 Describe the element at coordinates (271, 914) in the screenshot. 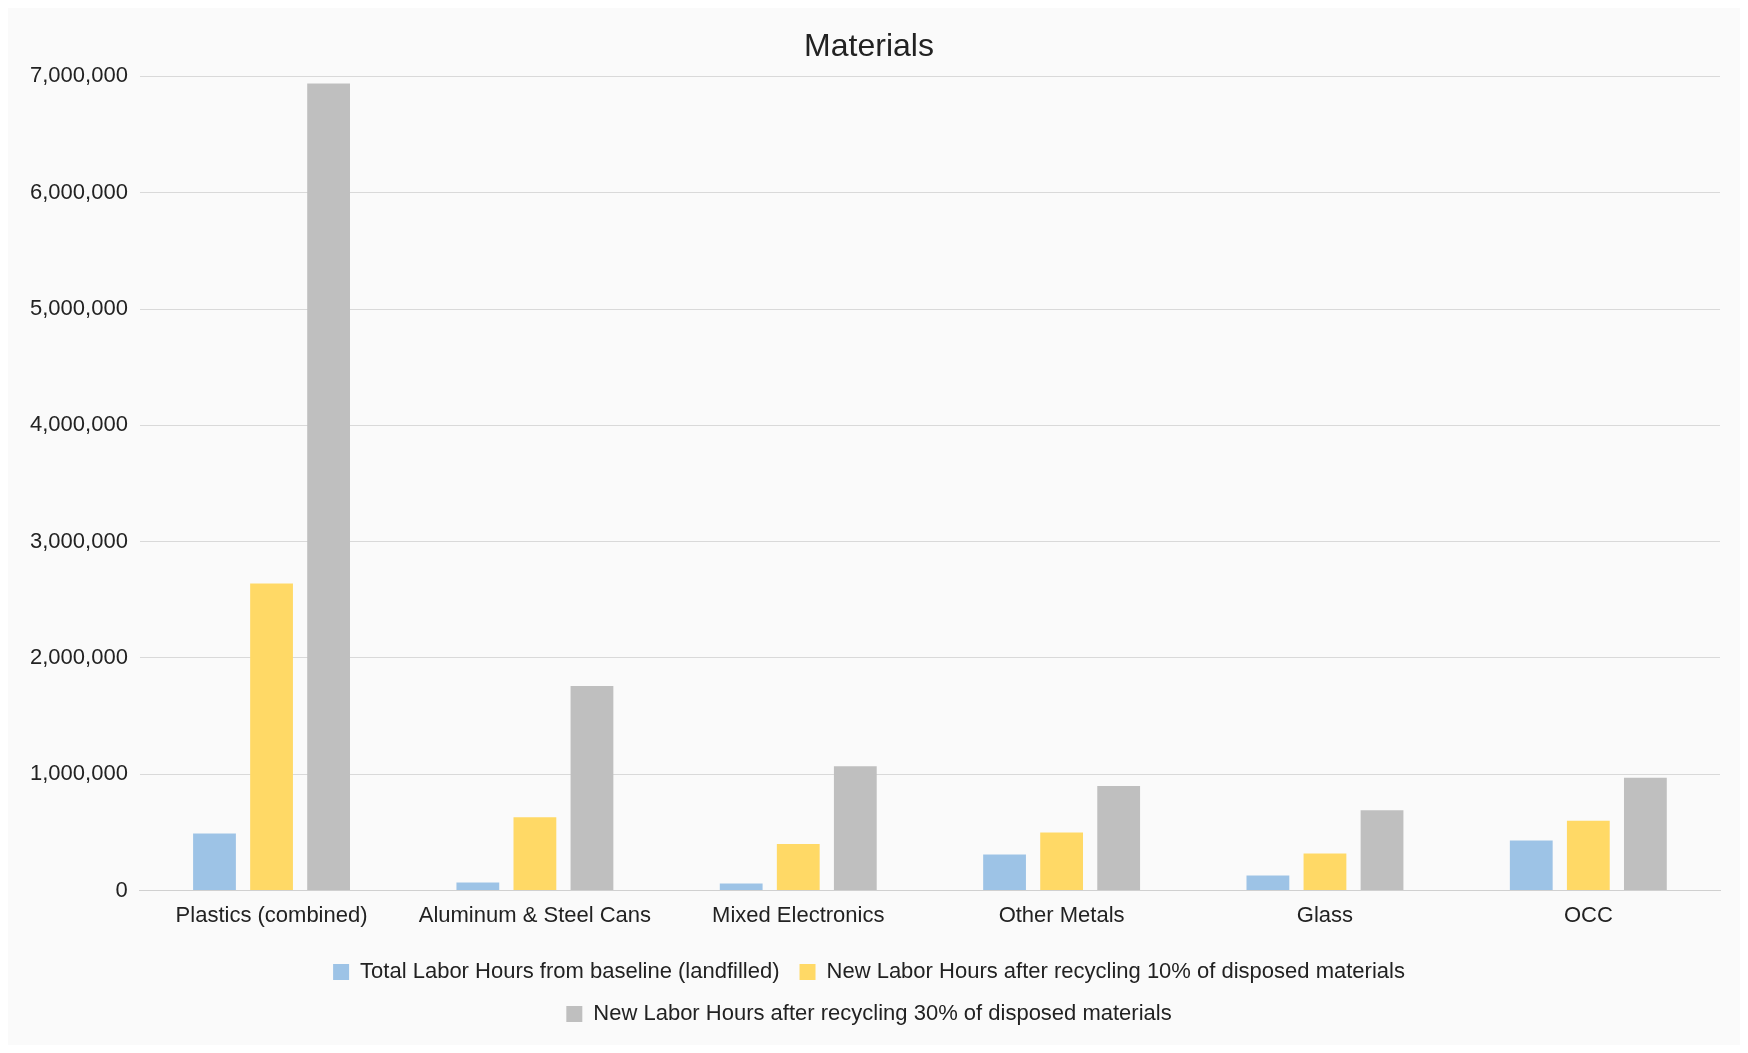

I see `x-tick-label: Plastics (combined)` at that location.